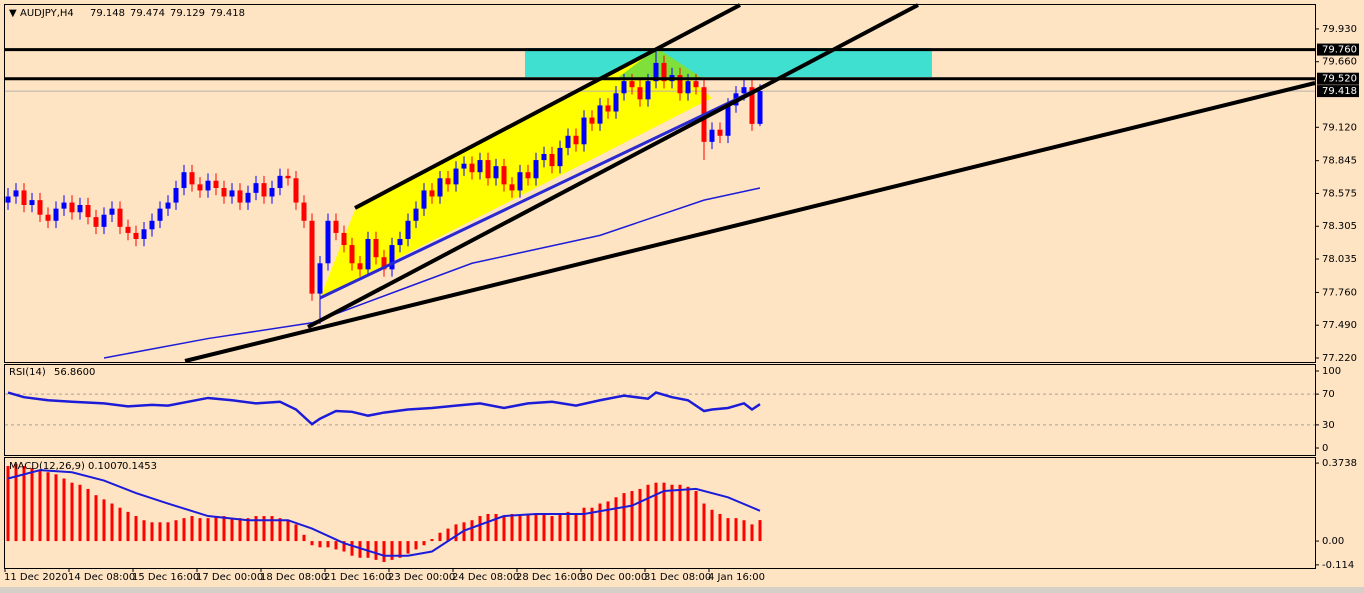 This screenshot has height=593, width=1364. I want to click on zone, so click(728, 62).